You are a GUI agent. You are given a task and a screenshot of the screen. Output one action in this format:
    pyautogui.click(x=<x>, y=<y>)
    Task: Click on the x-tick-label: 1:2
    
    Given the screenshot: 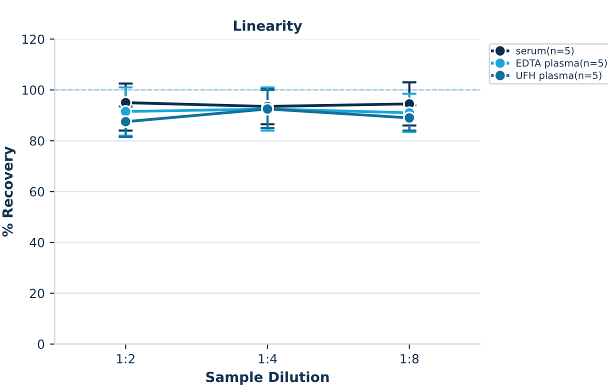 What is the action you would take?
    pyautogui.click(x=125, y=359)
    